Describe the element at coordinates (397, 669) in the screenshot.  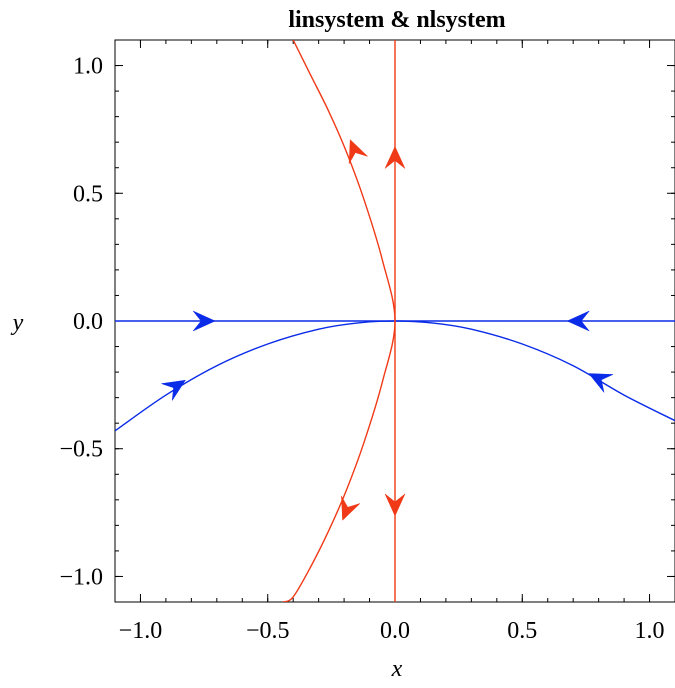
I see `x-axis-title: x` at that location.